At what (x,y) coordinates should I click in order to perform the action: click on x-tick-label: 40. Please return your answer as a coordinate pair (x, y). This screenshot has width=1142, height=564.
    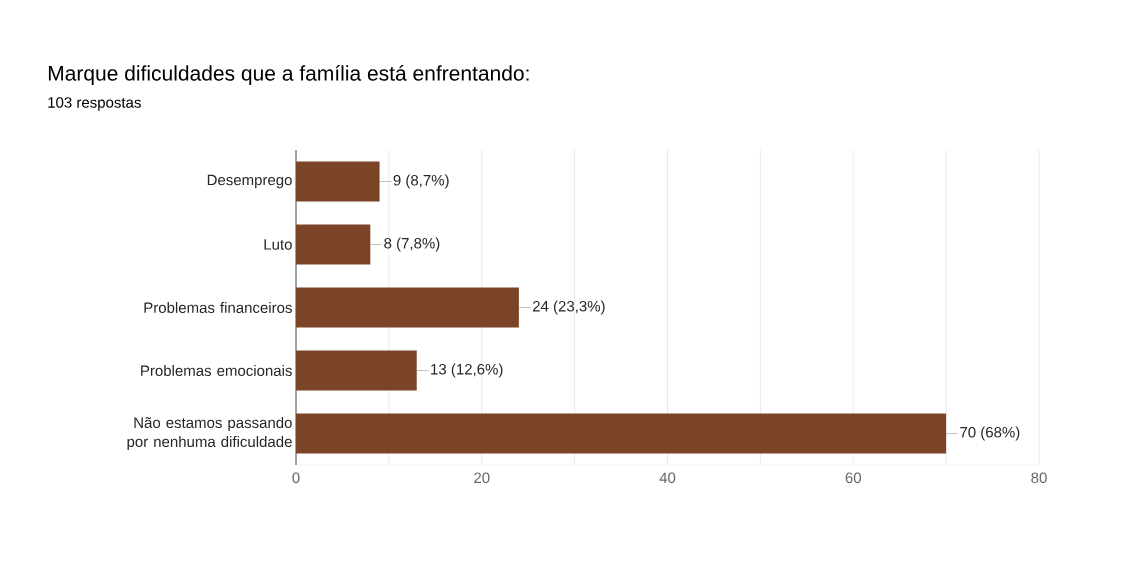
    Looking at the image, I should click on (667, 478).